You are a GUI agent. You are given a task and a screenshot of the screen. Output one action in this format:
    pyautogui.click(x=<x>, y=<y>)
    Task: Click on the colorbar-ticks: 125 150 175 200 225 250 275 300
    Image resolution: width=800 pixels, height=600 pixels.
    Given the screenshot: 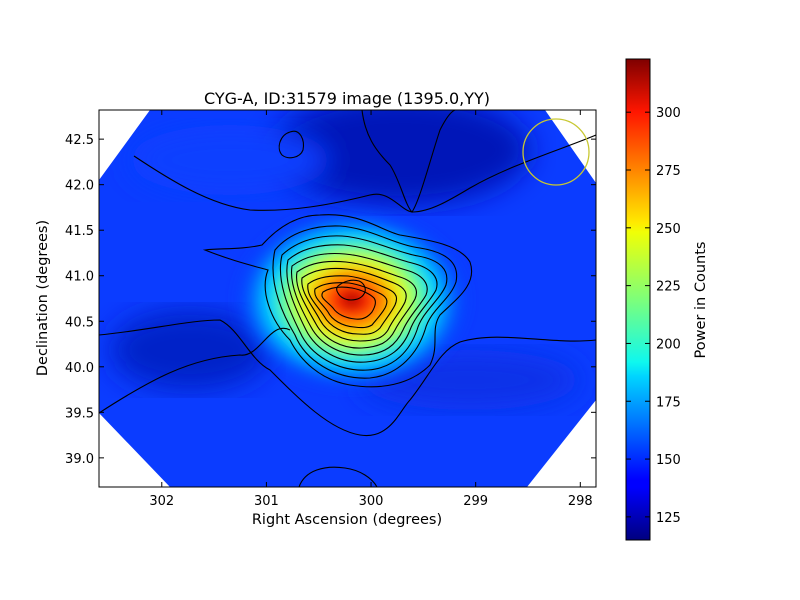 What is the action you would take?
    pyautogui.click(x=653, y=316)
    